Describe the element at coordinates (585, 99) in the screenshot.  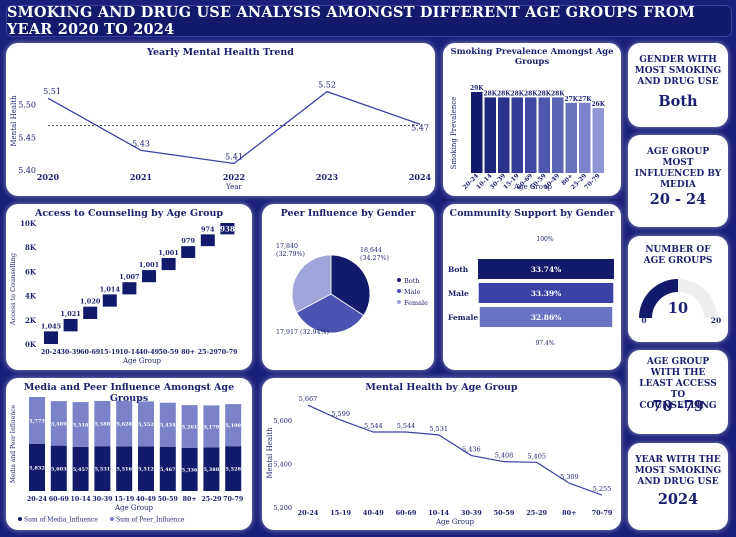
I see `data-label: 27K` at that location.